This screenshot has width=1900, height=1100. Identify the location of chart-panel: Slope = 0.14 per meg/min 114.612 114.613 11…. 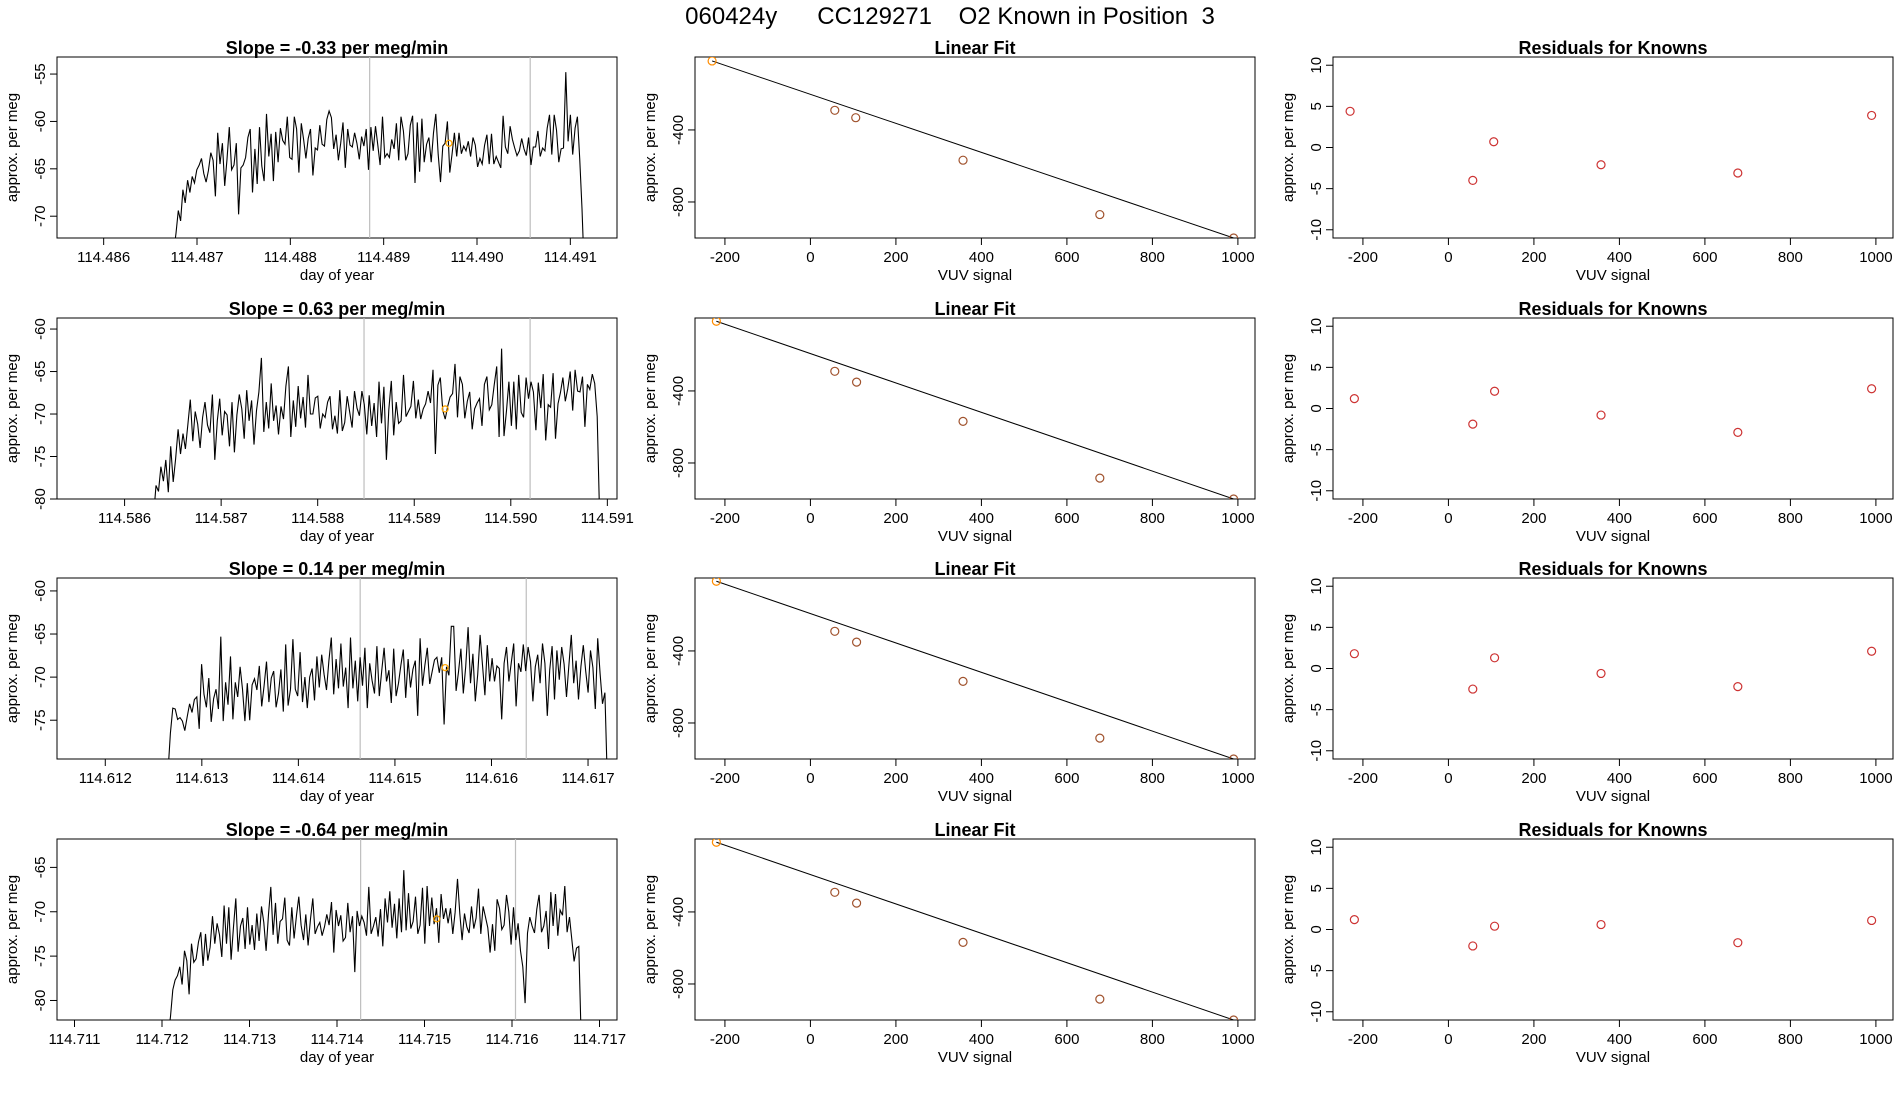
(311, 682).